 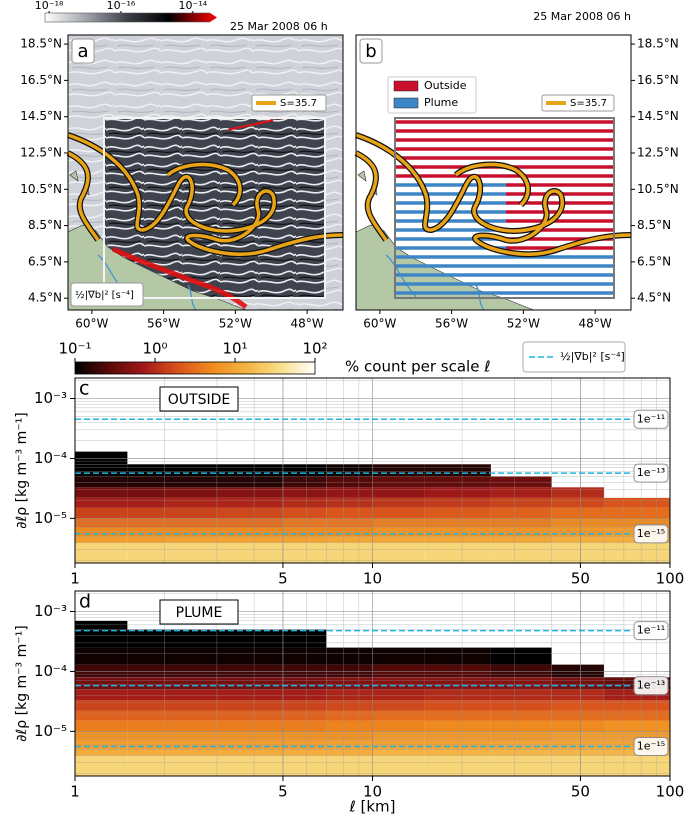 What do you see at coordinates (50, 731) in the screenshot?
I see `y-tick-label: 10⁻⁵` at bounding box center [50, 731].